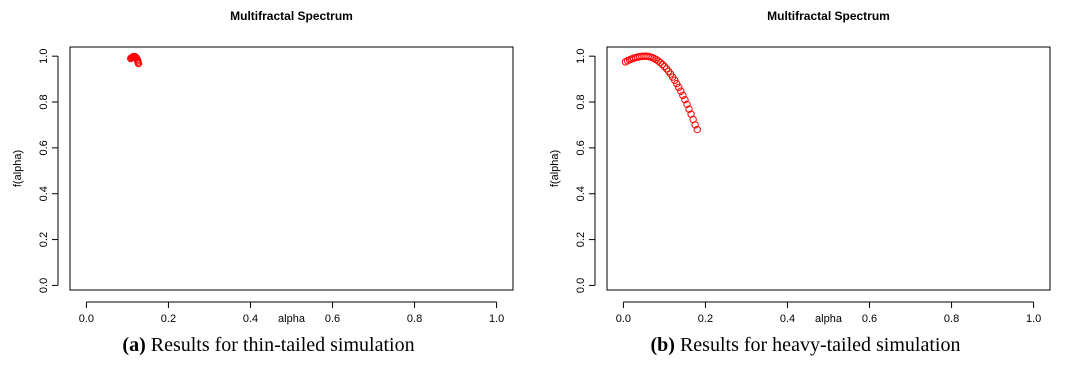 The width and height of the screenshot is (1074, 381). Describe the element at coordinates (134, 345) in the screenshot. I see `caption-a-label: (a)` at that location.